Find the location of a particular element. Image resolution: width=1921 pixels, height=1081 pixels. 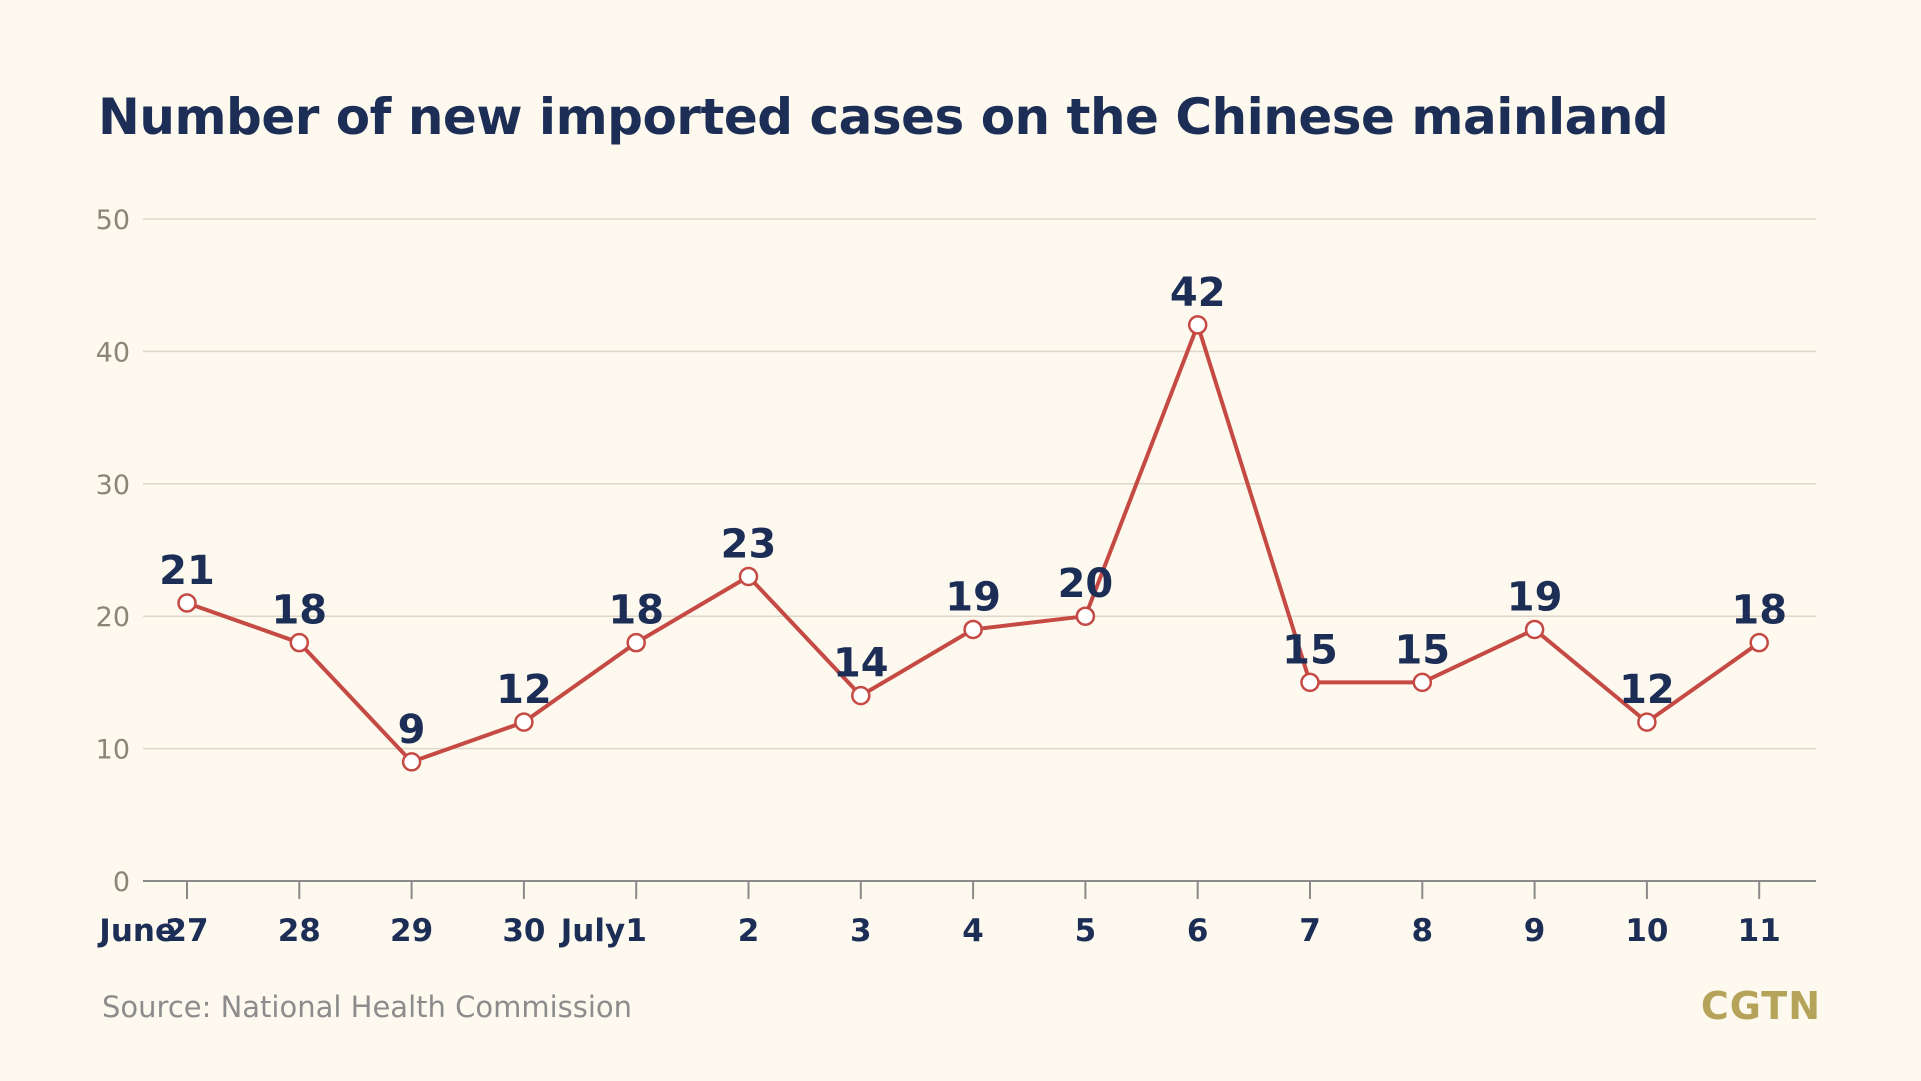

data-label: 21 is located at coordinates (187, 571).